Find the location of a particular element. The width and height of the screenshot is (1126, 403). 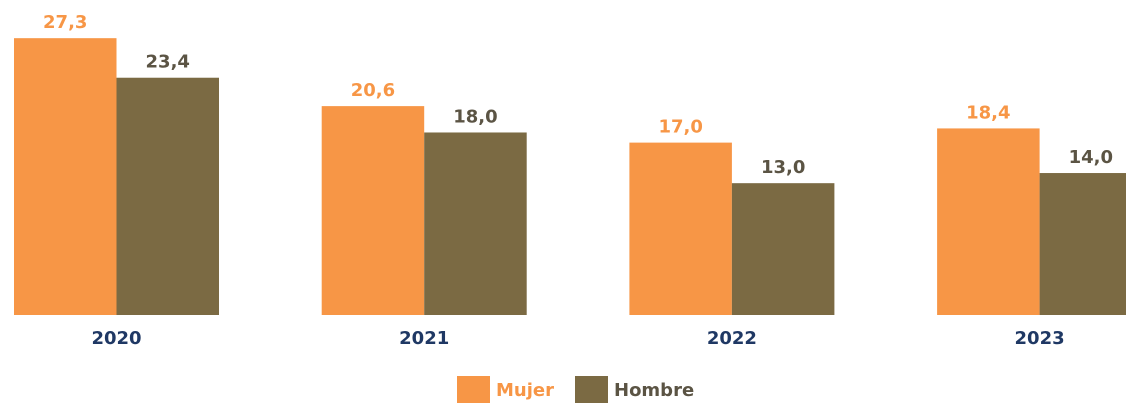

legend-label: Hombre is located at coordinates (654, 390).